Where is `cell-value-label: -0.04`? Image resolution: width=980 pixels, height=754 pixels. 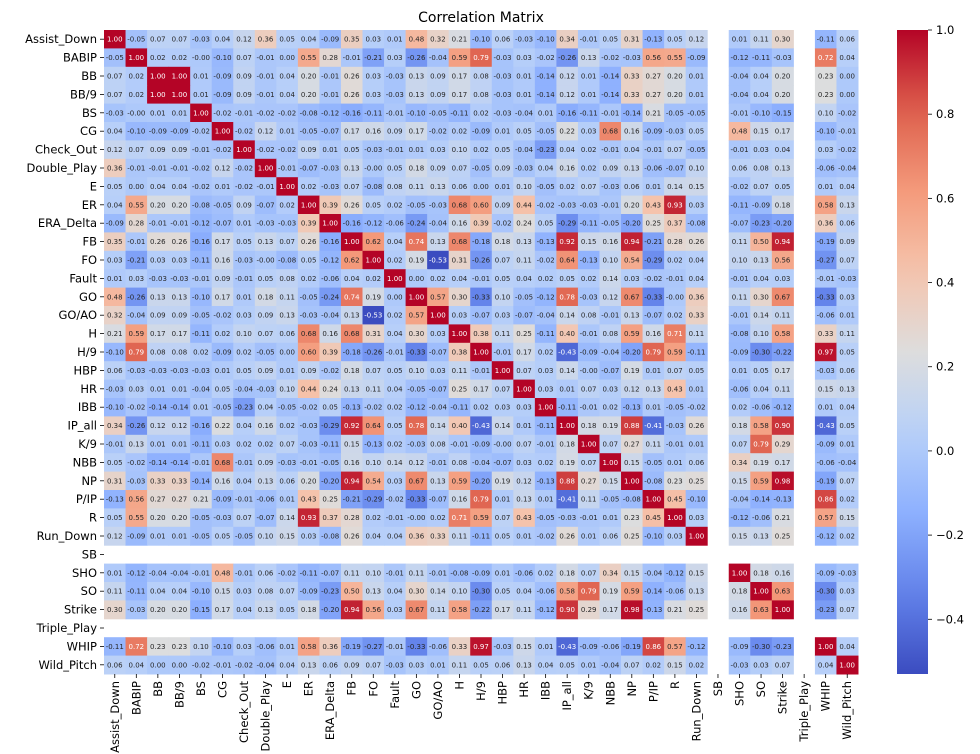
cell-value-label: -0.04 is located at coordinates (136, 316).